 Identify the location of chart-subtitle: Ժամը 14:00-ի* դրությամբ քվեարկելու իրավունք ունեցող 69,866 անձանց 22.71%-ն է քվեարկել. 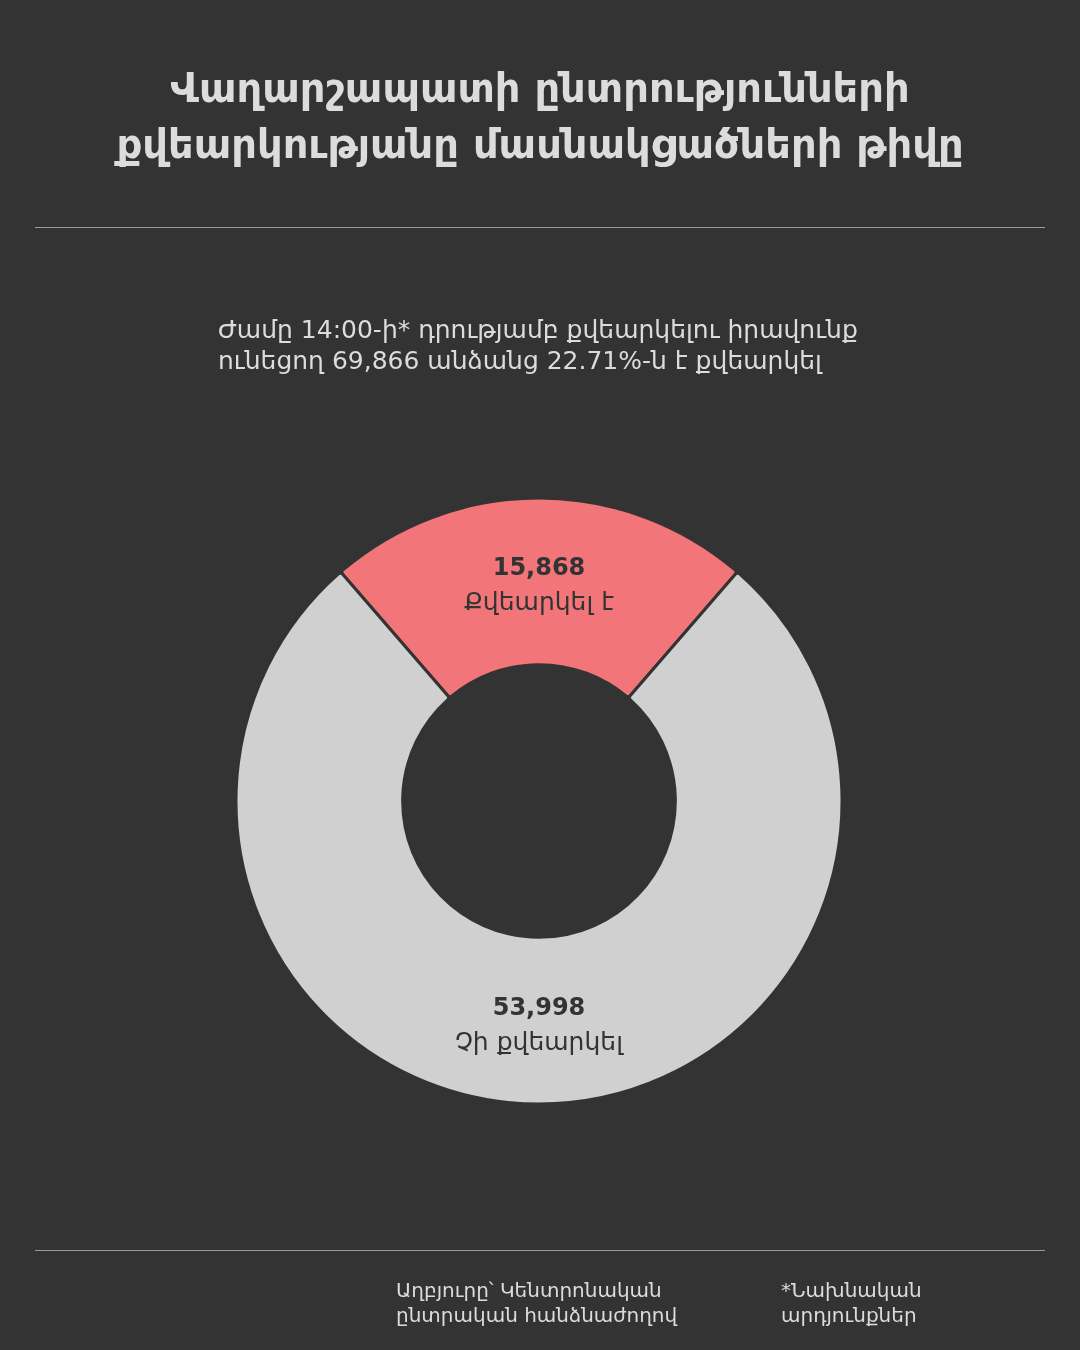
(538, 345).